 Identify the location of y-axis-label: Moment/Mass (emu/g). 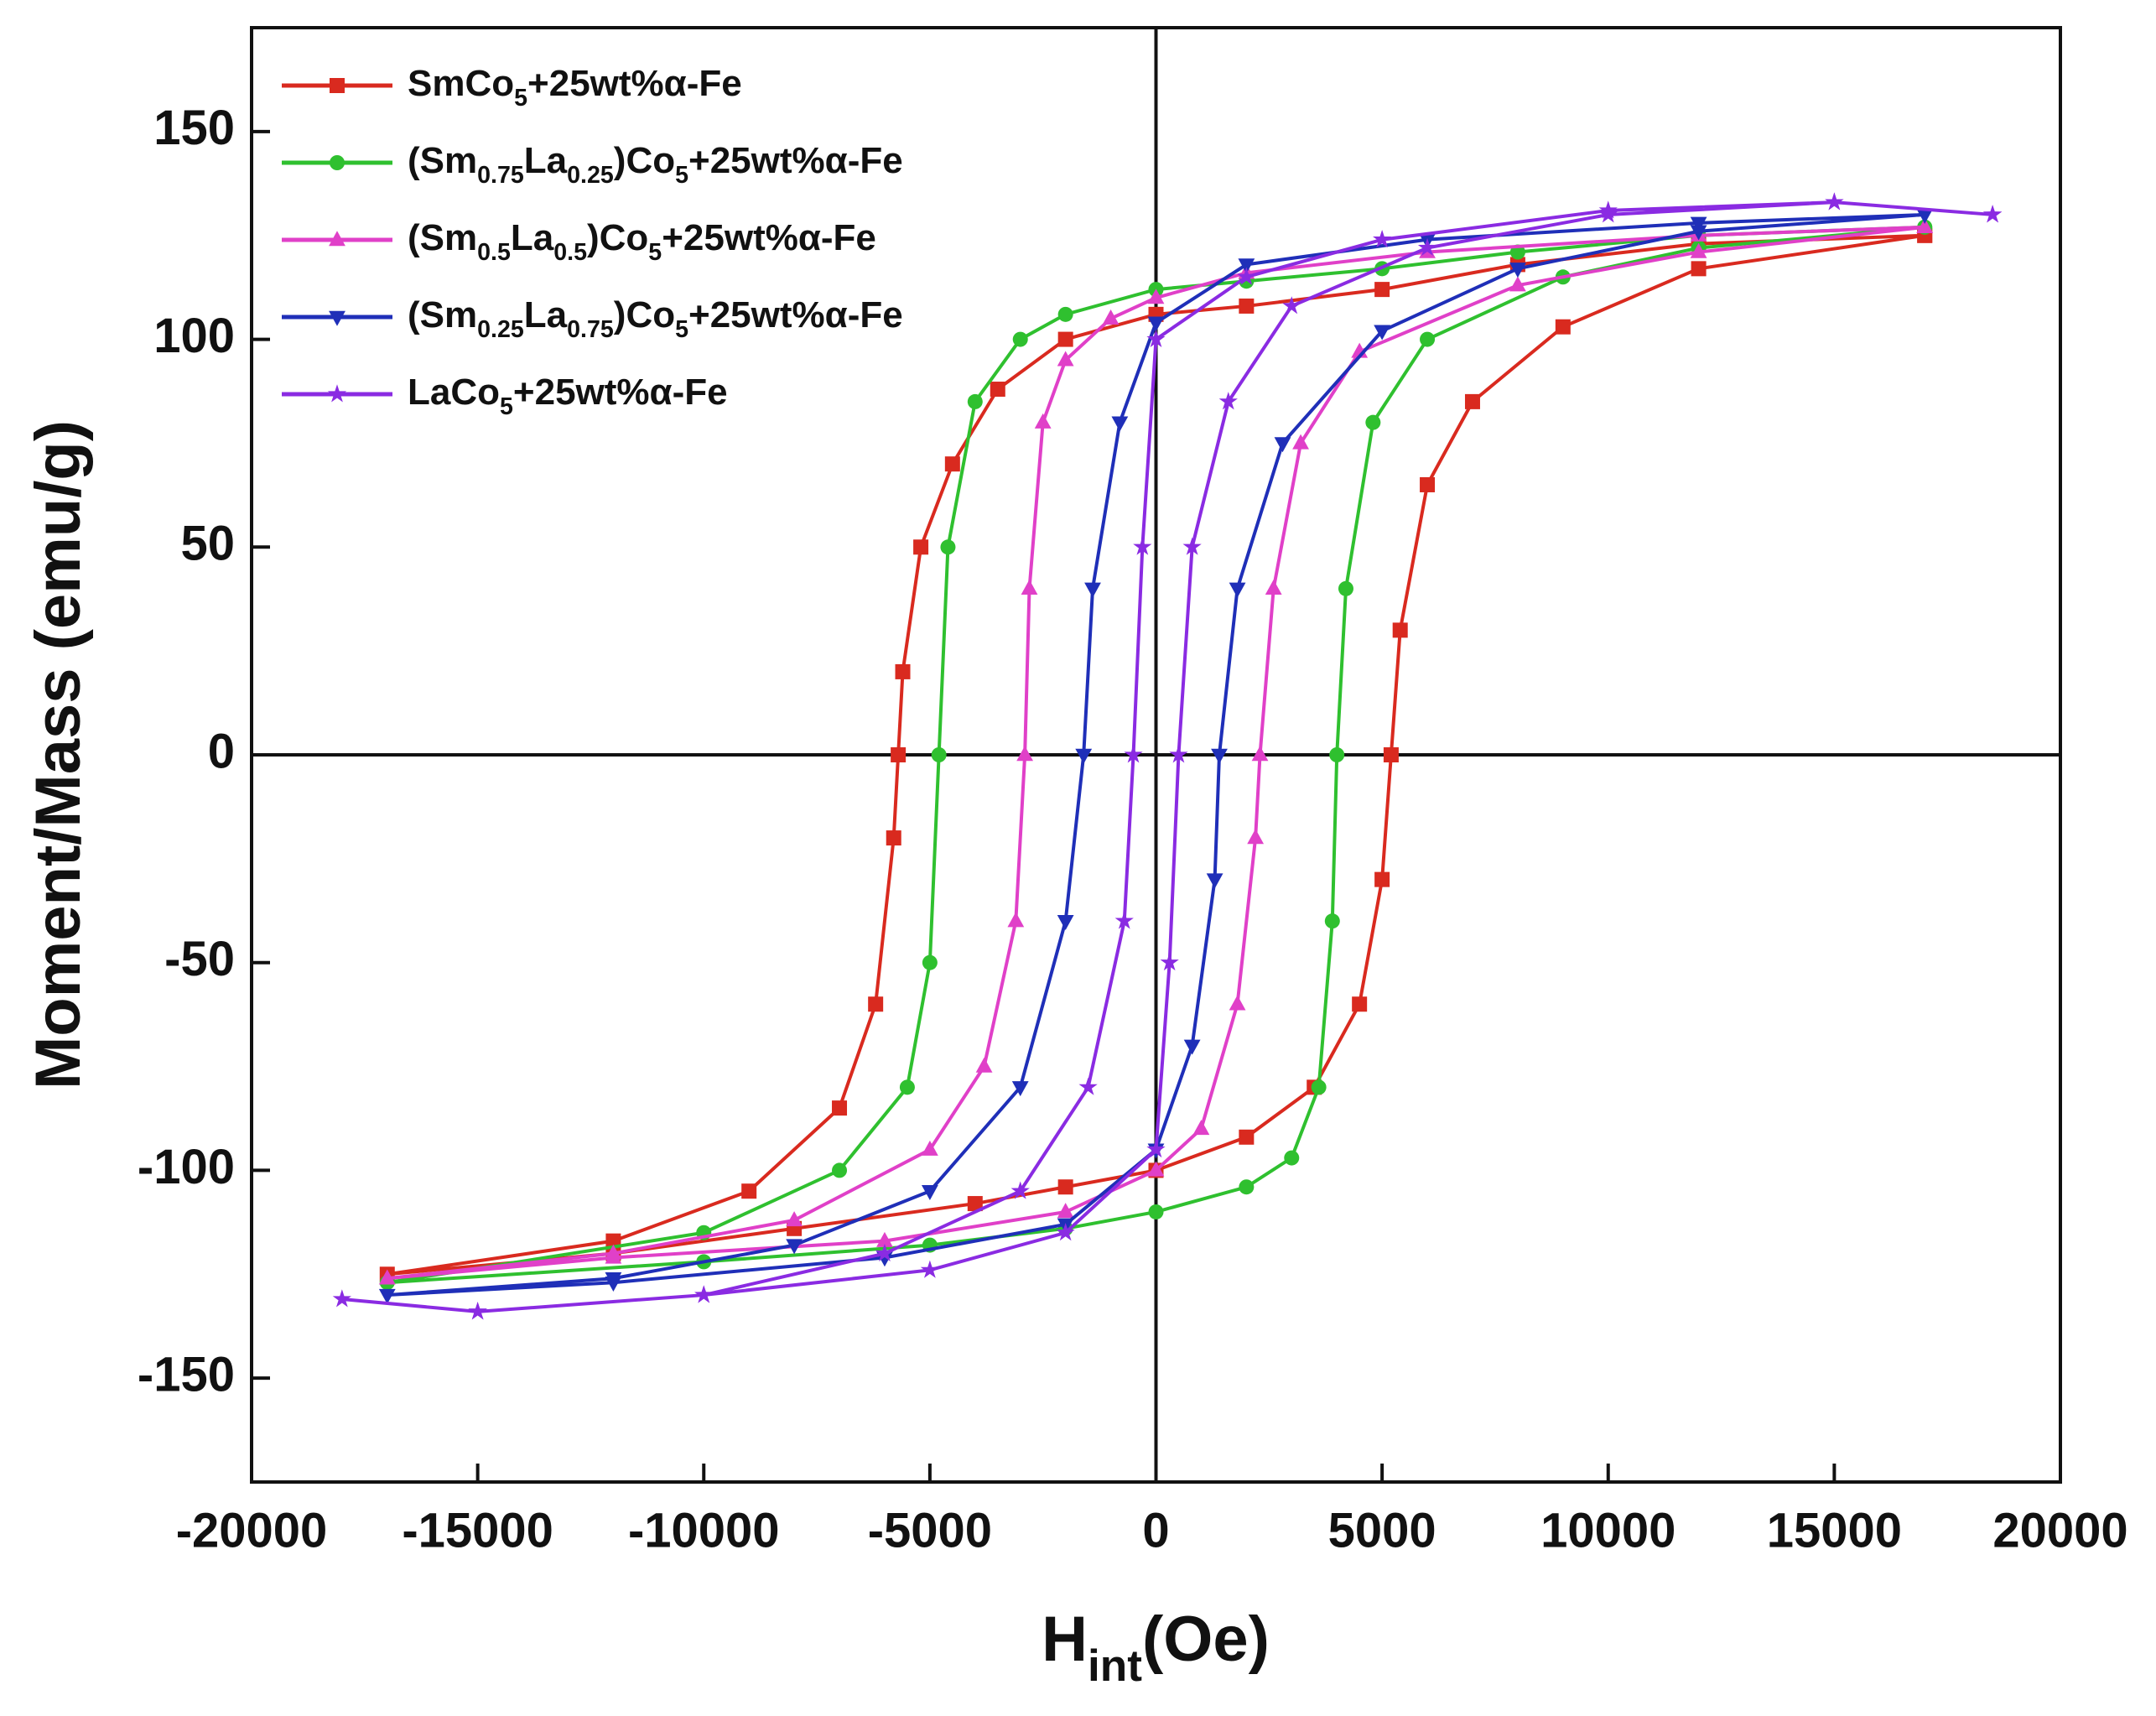
(58, 754).